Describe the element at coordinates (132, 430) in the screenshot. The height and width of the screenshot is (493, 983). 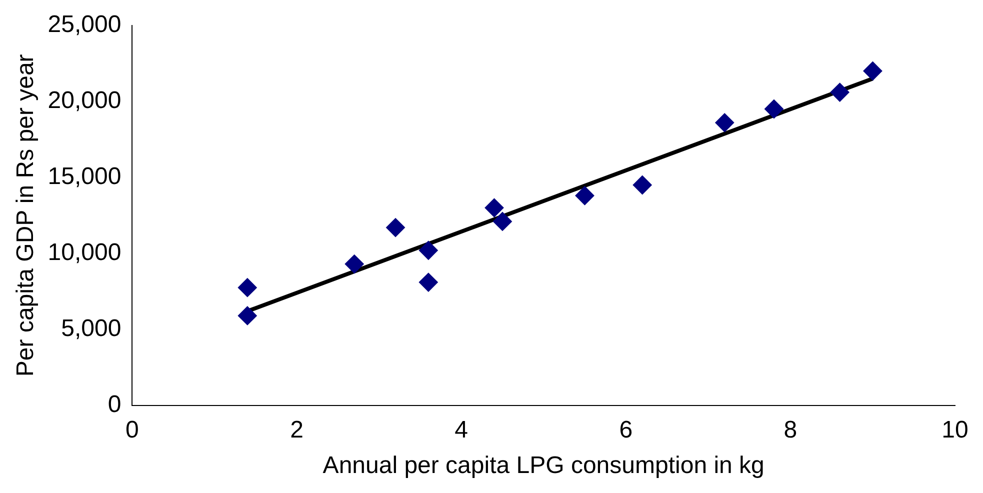
I see `x-tick-label: 0` at that location.